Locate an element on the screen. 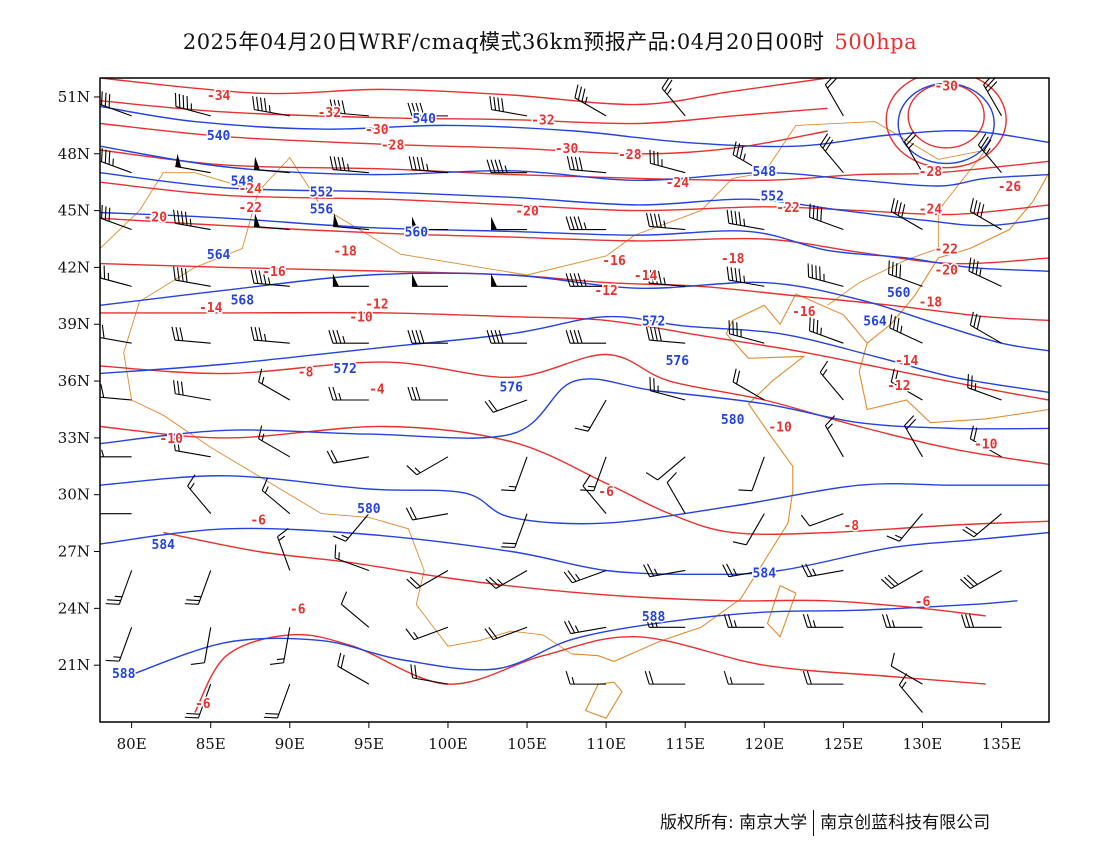 The width and height of the screenshot is (1100, 850). x-tick-label: 130E is located at coordinates (923, 744).